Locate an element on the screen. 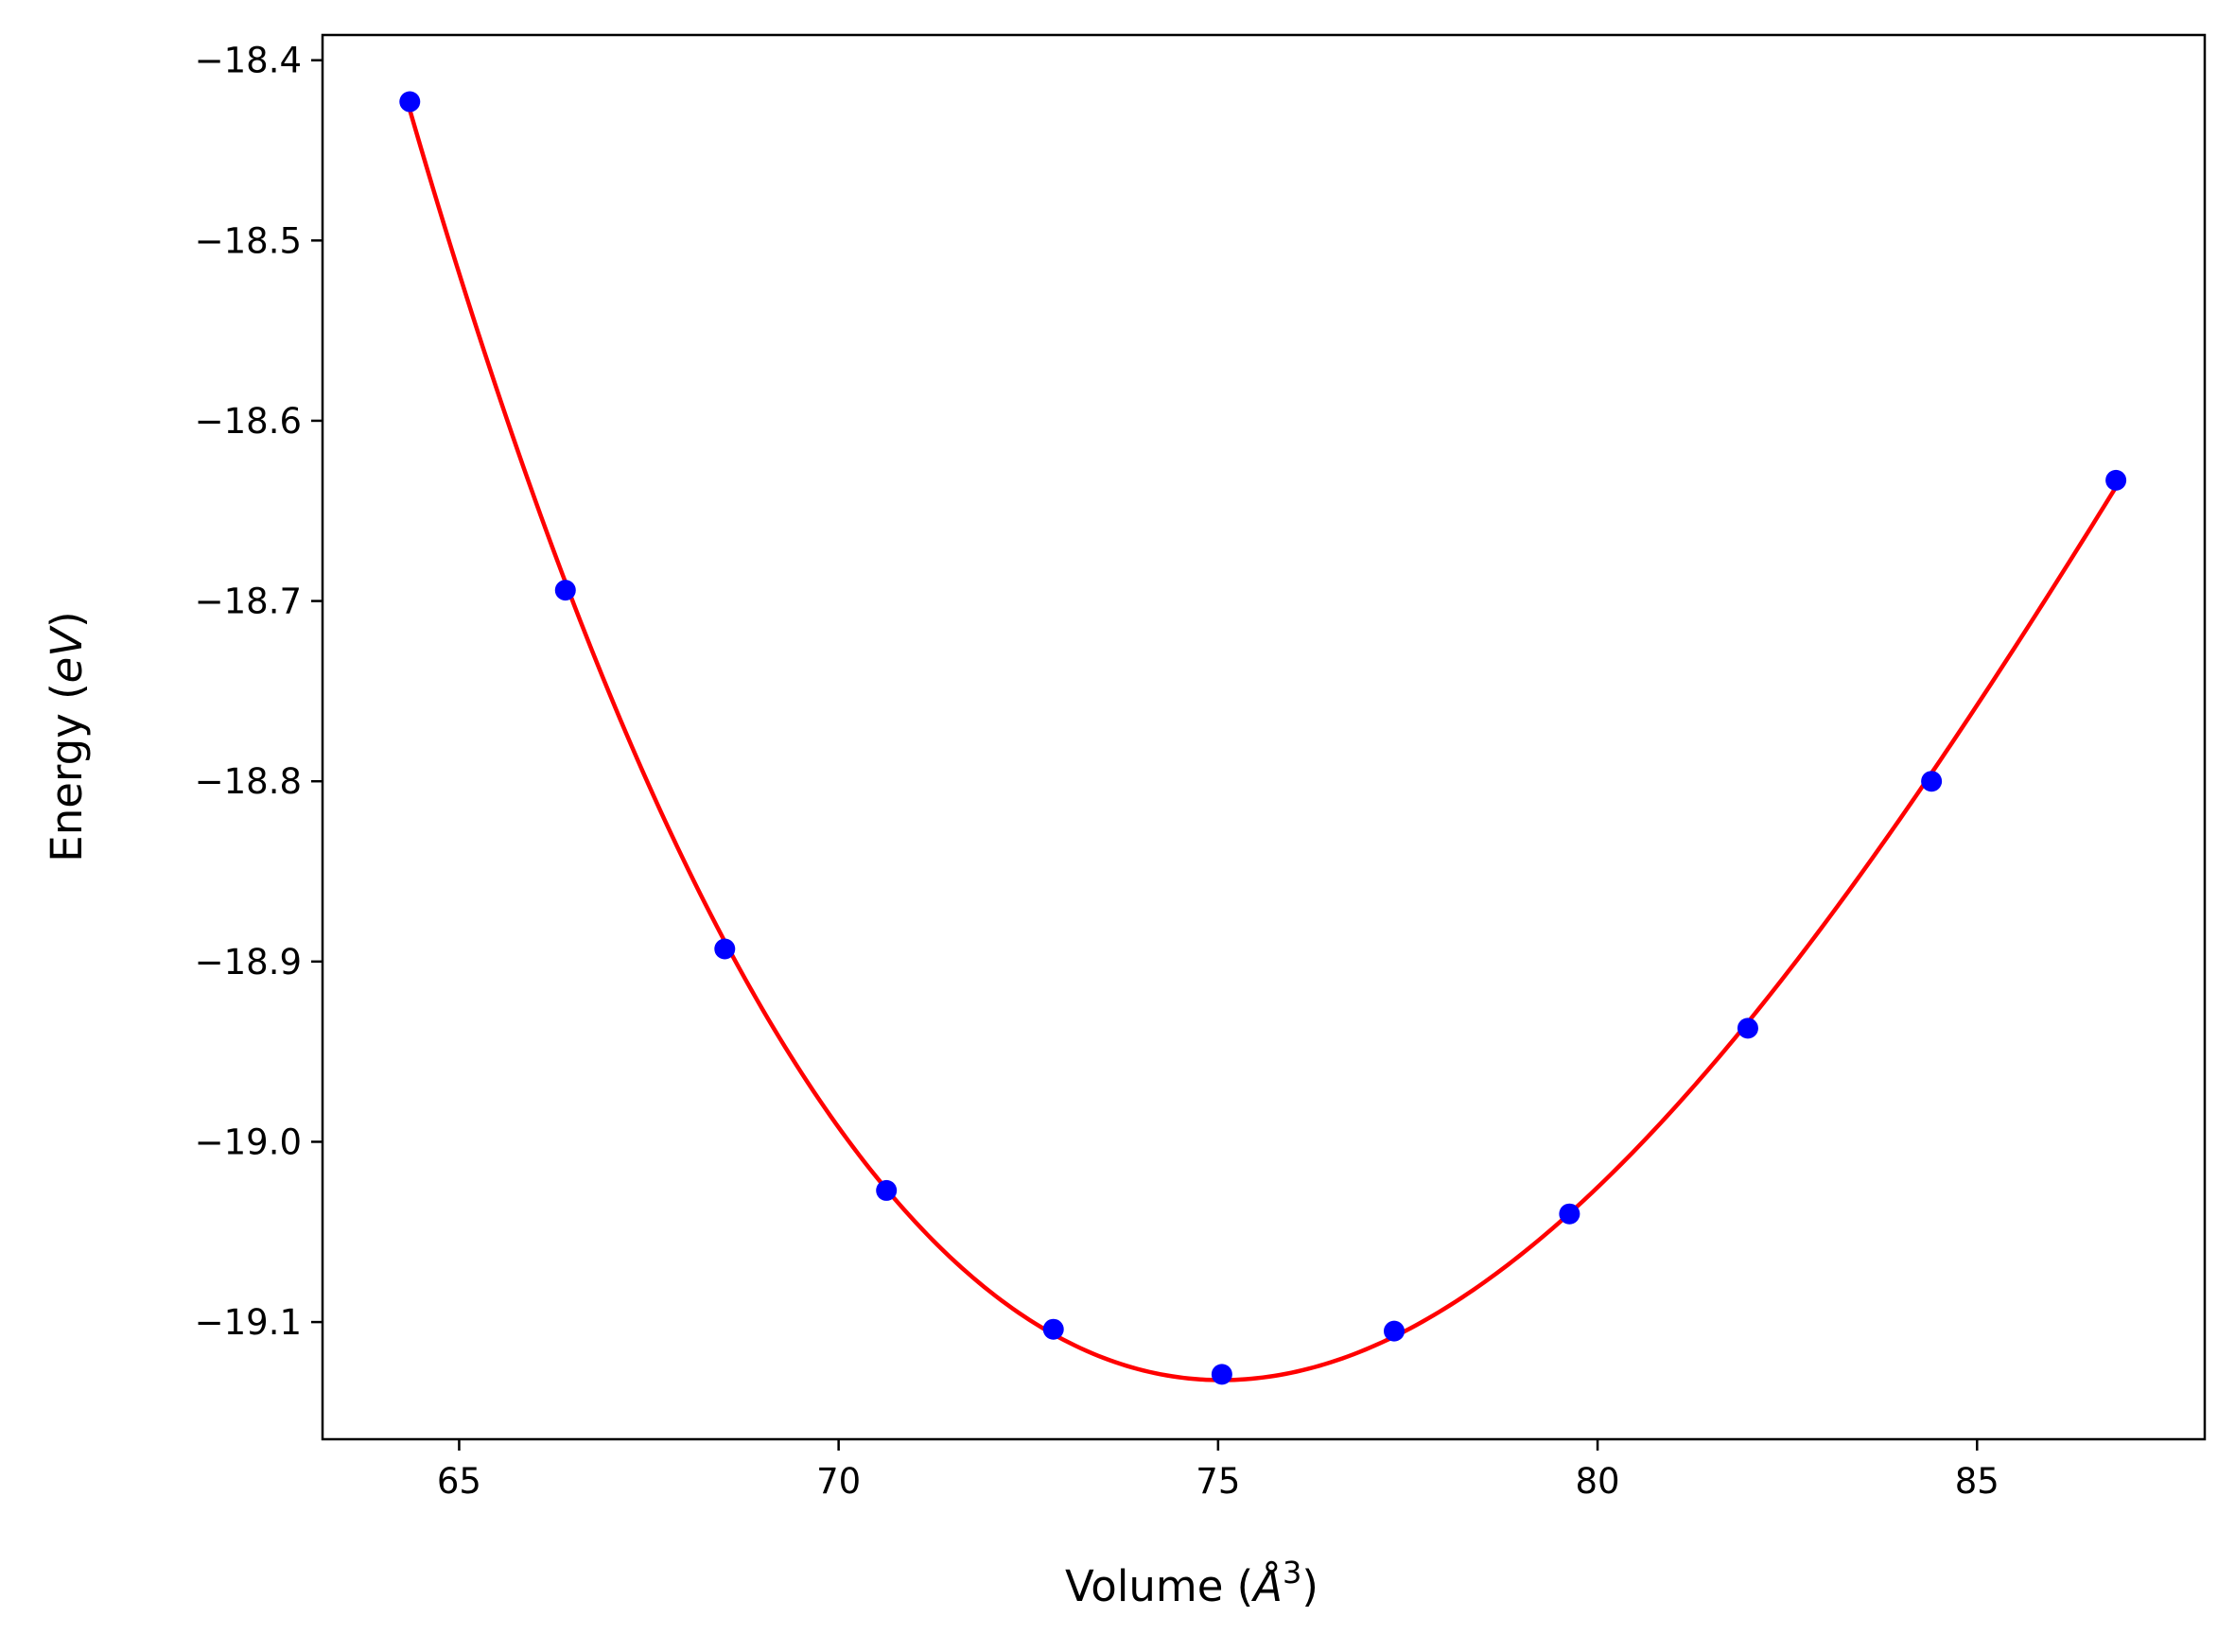  y-tick-label: −18.8 is located at coordinates (248, 782).